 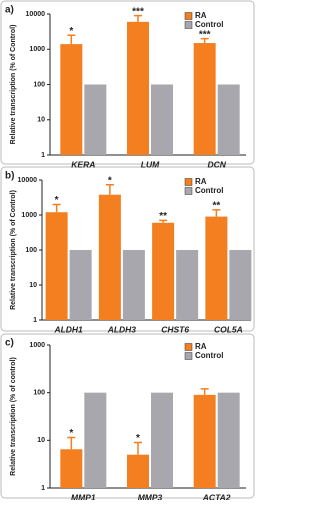 I want to click on x-tick-label: KERA, so click(x=83, y=164).